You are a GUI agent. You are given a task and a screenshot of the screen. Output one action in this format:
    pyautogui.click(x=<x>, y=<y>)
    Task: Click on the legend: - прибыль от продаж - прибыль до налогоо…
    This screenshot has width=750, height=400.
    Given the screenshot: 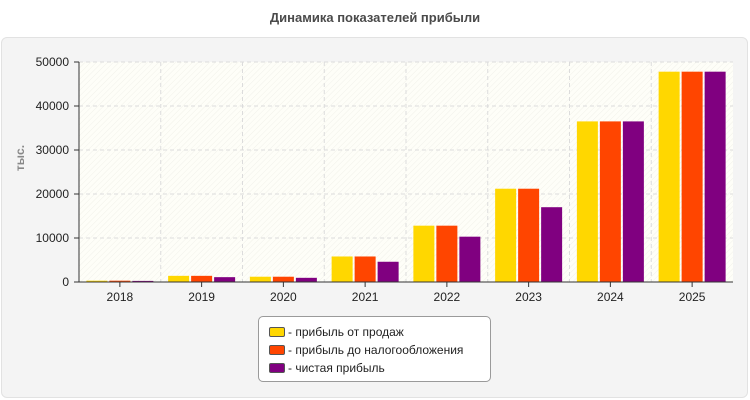 What is the action you would take?
    pyautogui.click(x=374, y=349)
    